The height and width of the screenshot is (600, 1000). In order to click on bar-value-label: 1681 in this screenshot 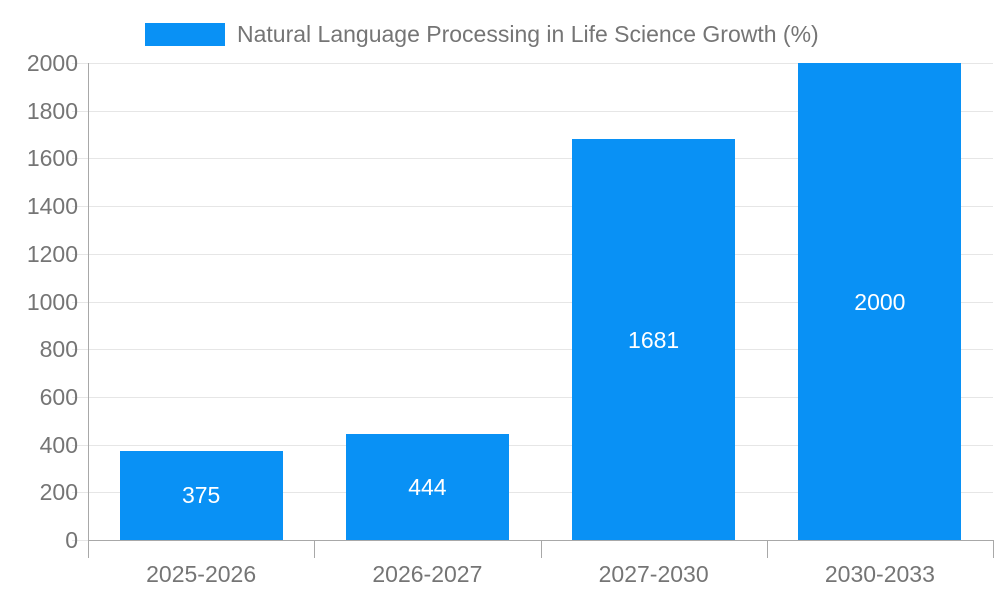, I will do `click(654, 339)`.